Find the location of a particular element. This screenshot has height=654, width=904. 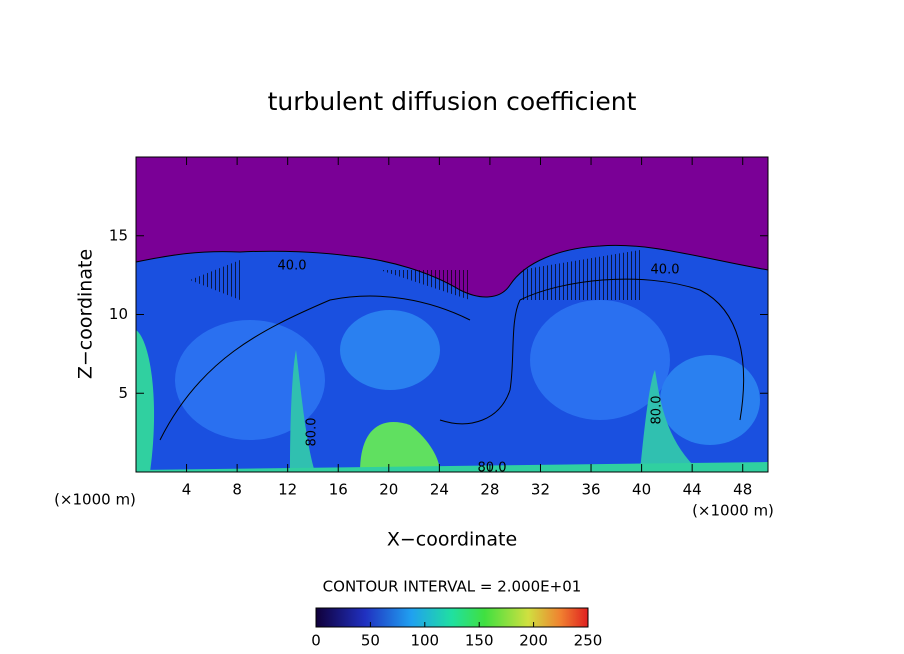

x-tick-label: 4 is located at coordinates (187, 490).